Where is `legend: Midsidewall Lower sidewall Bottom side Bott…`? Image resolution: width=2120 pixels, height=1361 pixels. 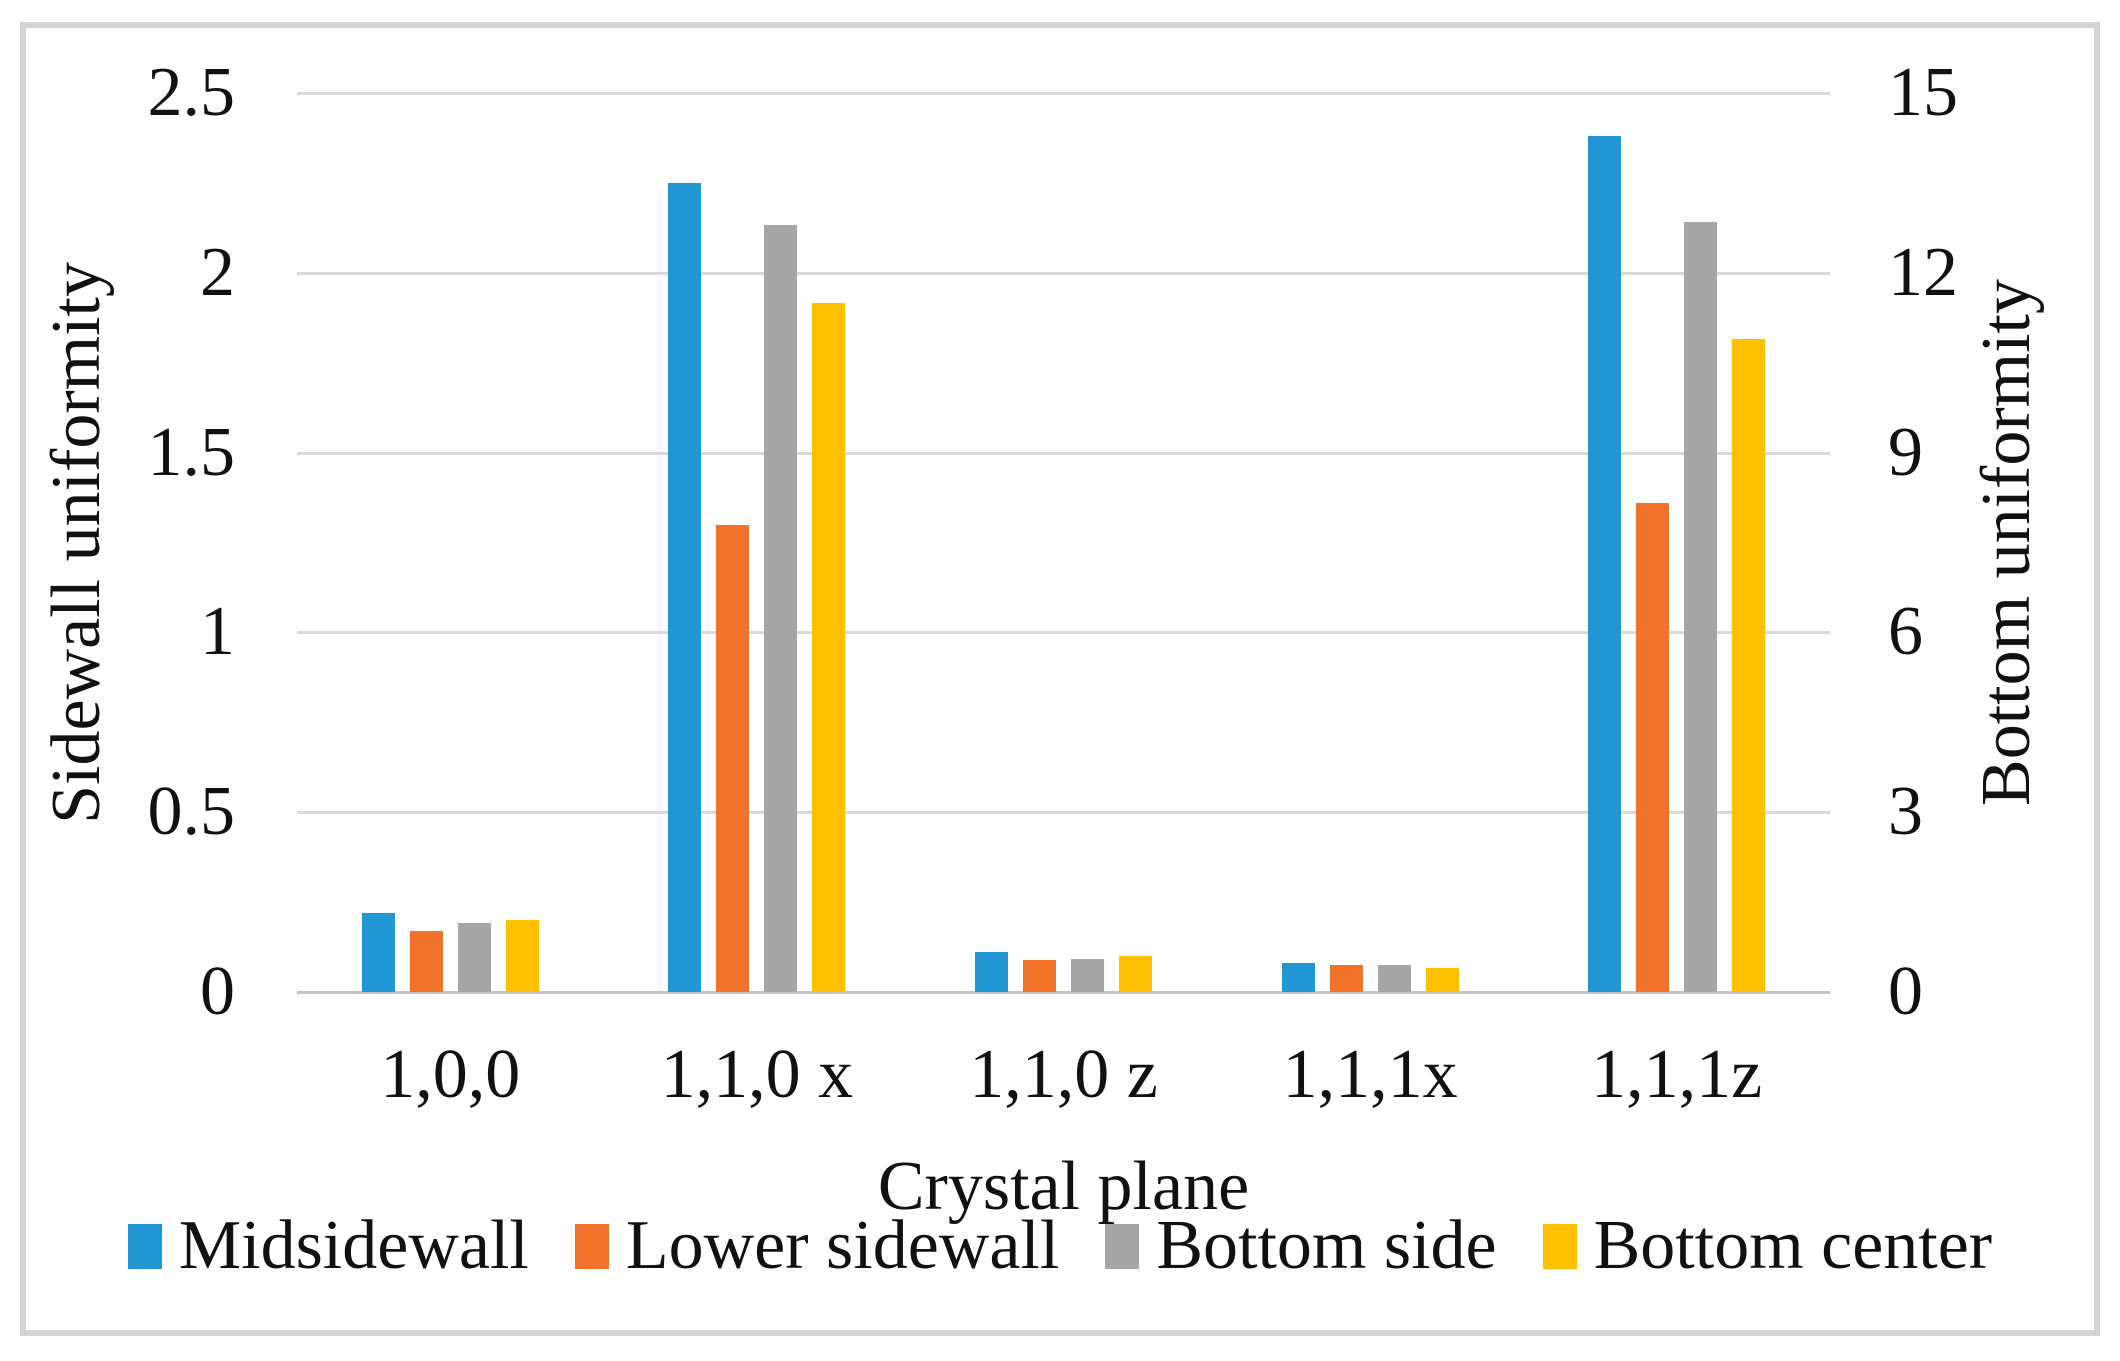
legend: Midsidewall Lower sidewall Bottom side Bott… is located at coordinates (1060, 1246).